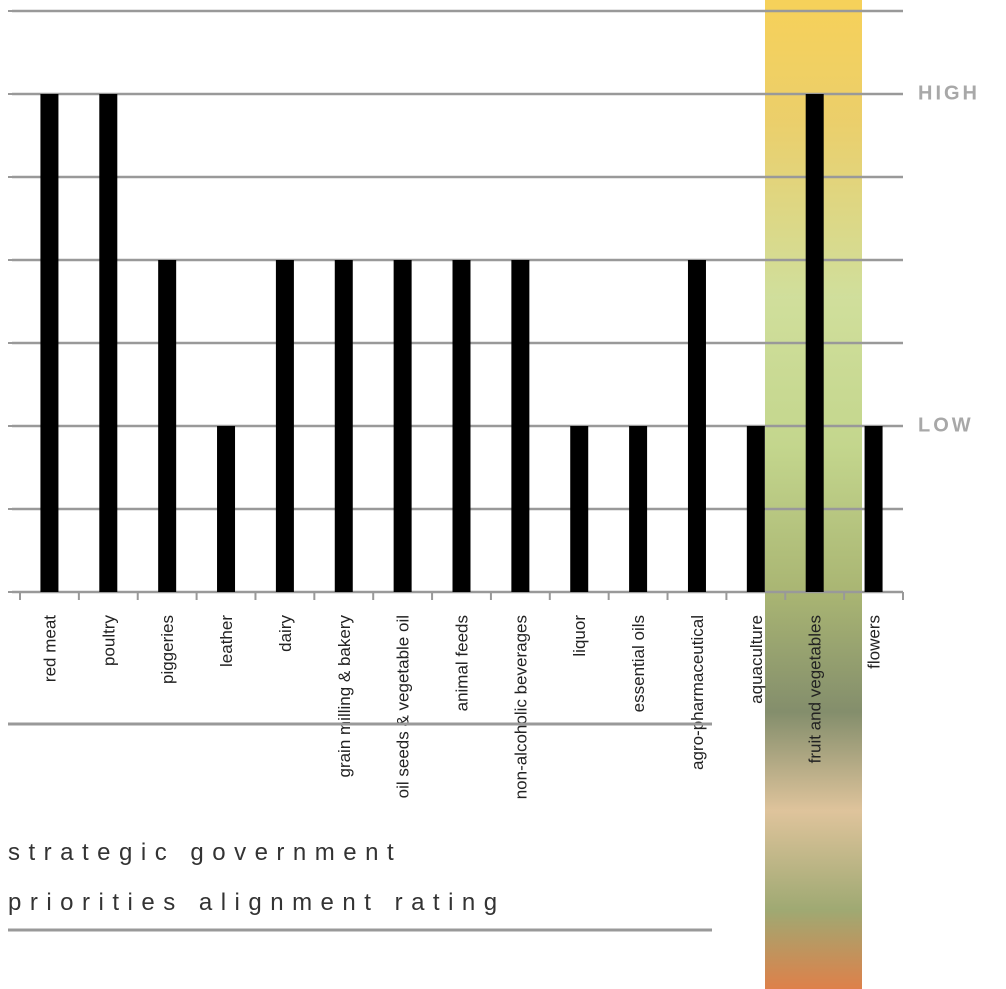  I want to click on x-tick-label: aquaculture, so click(756, 659).